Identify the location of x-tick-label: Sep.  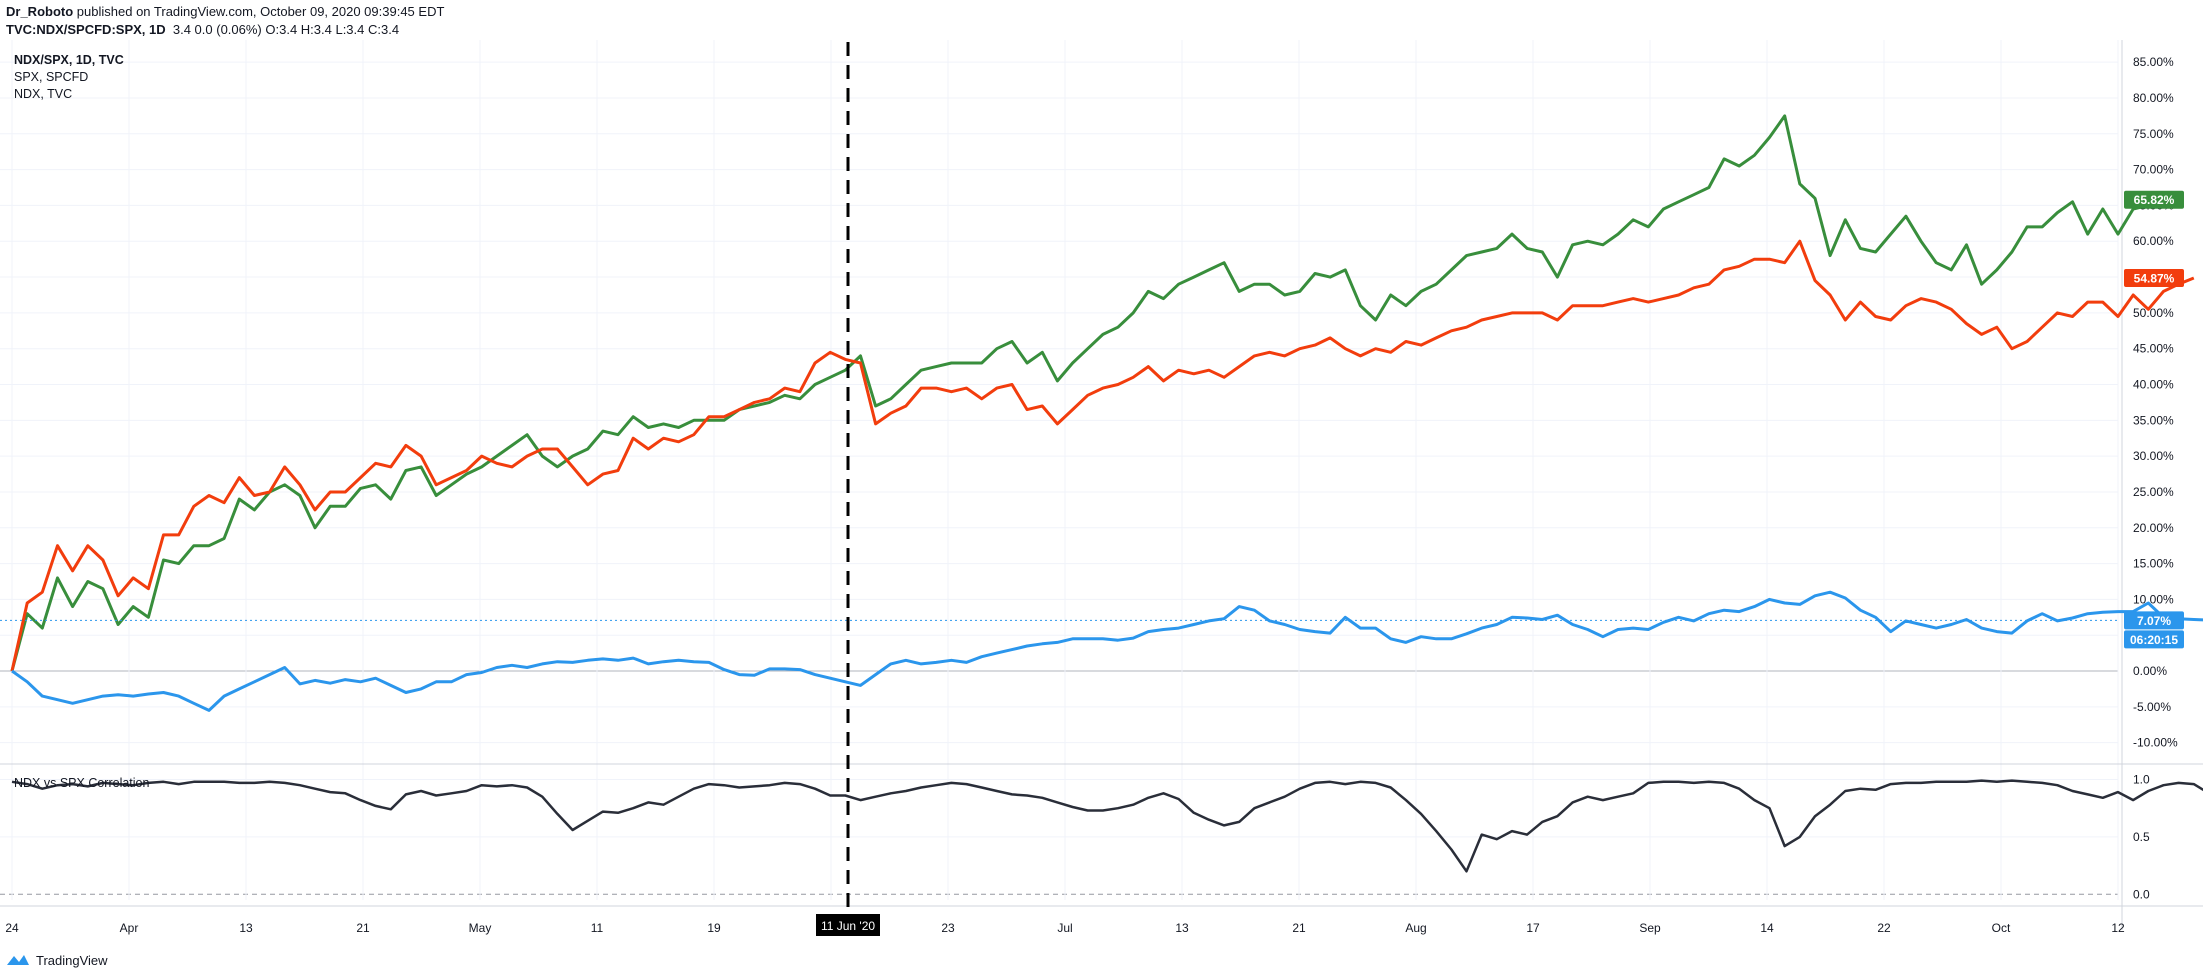
(1650, 928).